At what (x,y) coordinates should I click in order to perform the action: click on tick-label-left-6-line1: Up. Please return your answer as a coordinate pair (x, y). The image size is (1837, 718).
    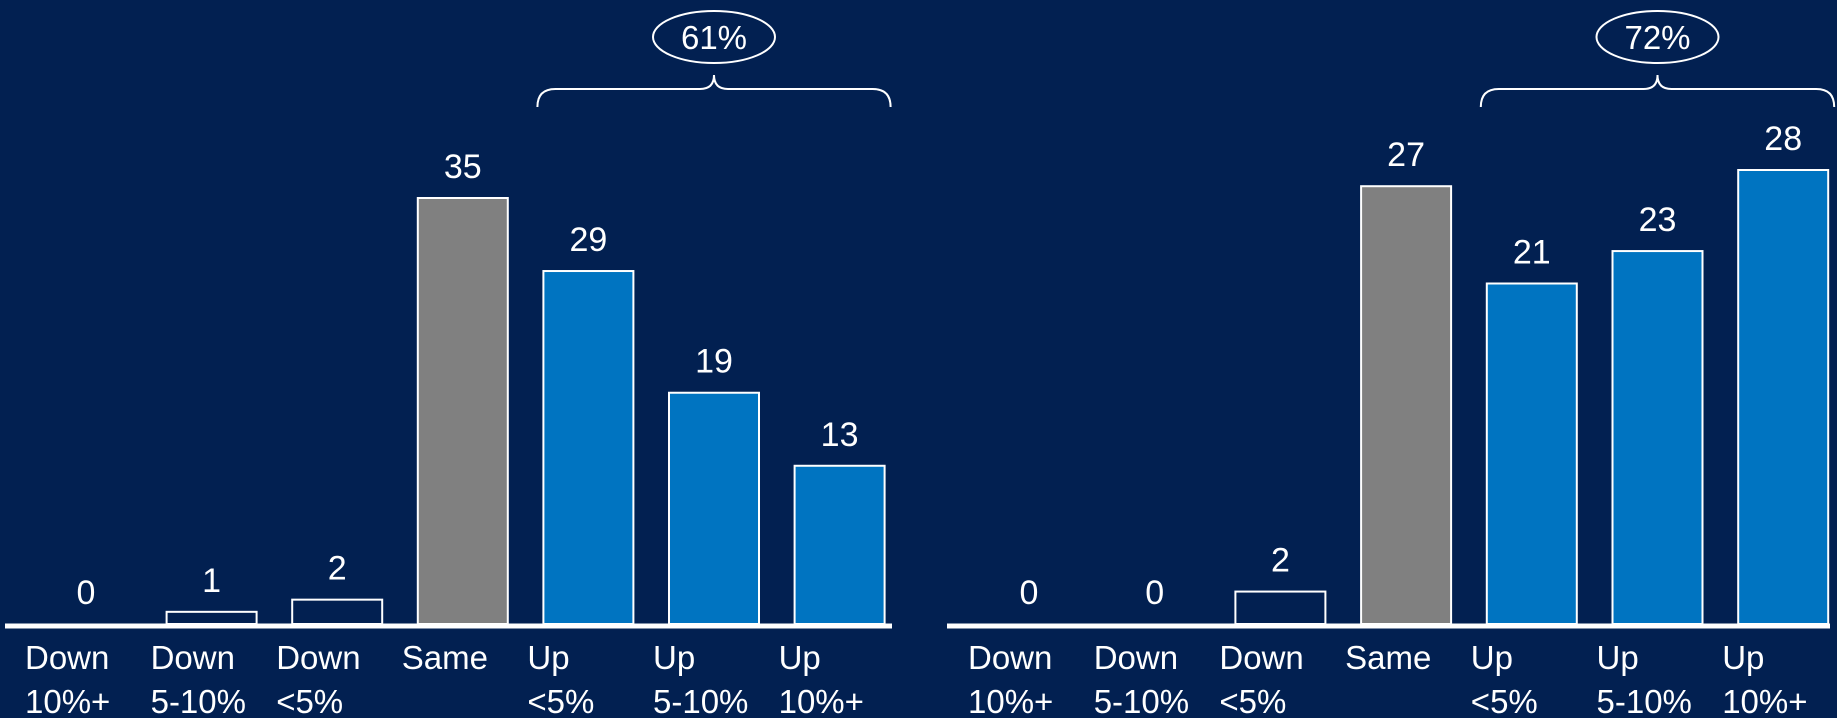
    Looking at the image, I should click on (800, 657).